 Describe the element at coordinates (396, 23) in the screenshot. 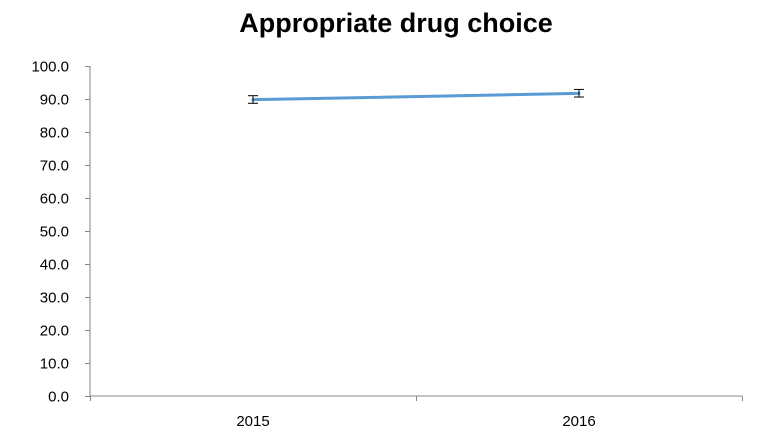

I see `chart-title: Appropriate drug choice` at that location.